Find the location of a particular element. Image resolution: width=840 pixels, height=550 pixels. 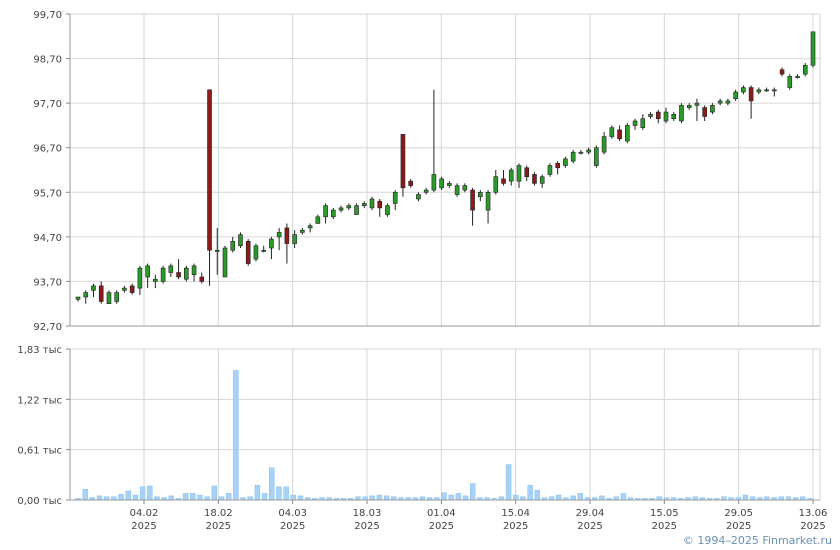

x-tick-label-day: 29.05 is located at coordinates (738, 513).